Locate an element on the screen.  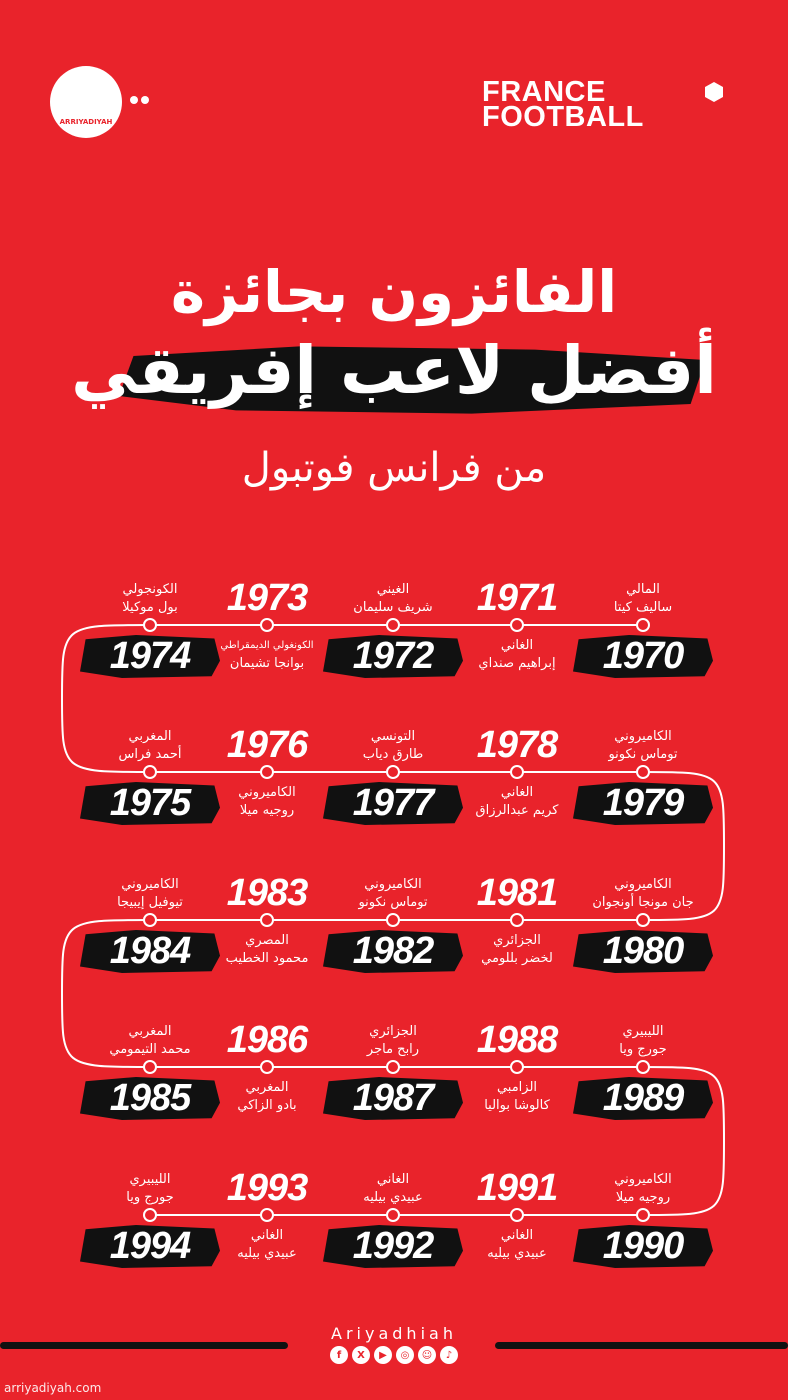
winner-country: المالي is located at coordinates (643, 589).